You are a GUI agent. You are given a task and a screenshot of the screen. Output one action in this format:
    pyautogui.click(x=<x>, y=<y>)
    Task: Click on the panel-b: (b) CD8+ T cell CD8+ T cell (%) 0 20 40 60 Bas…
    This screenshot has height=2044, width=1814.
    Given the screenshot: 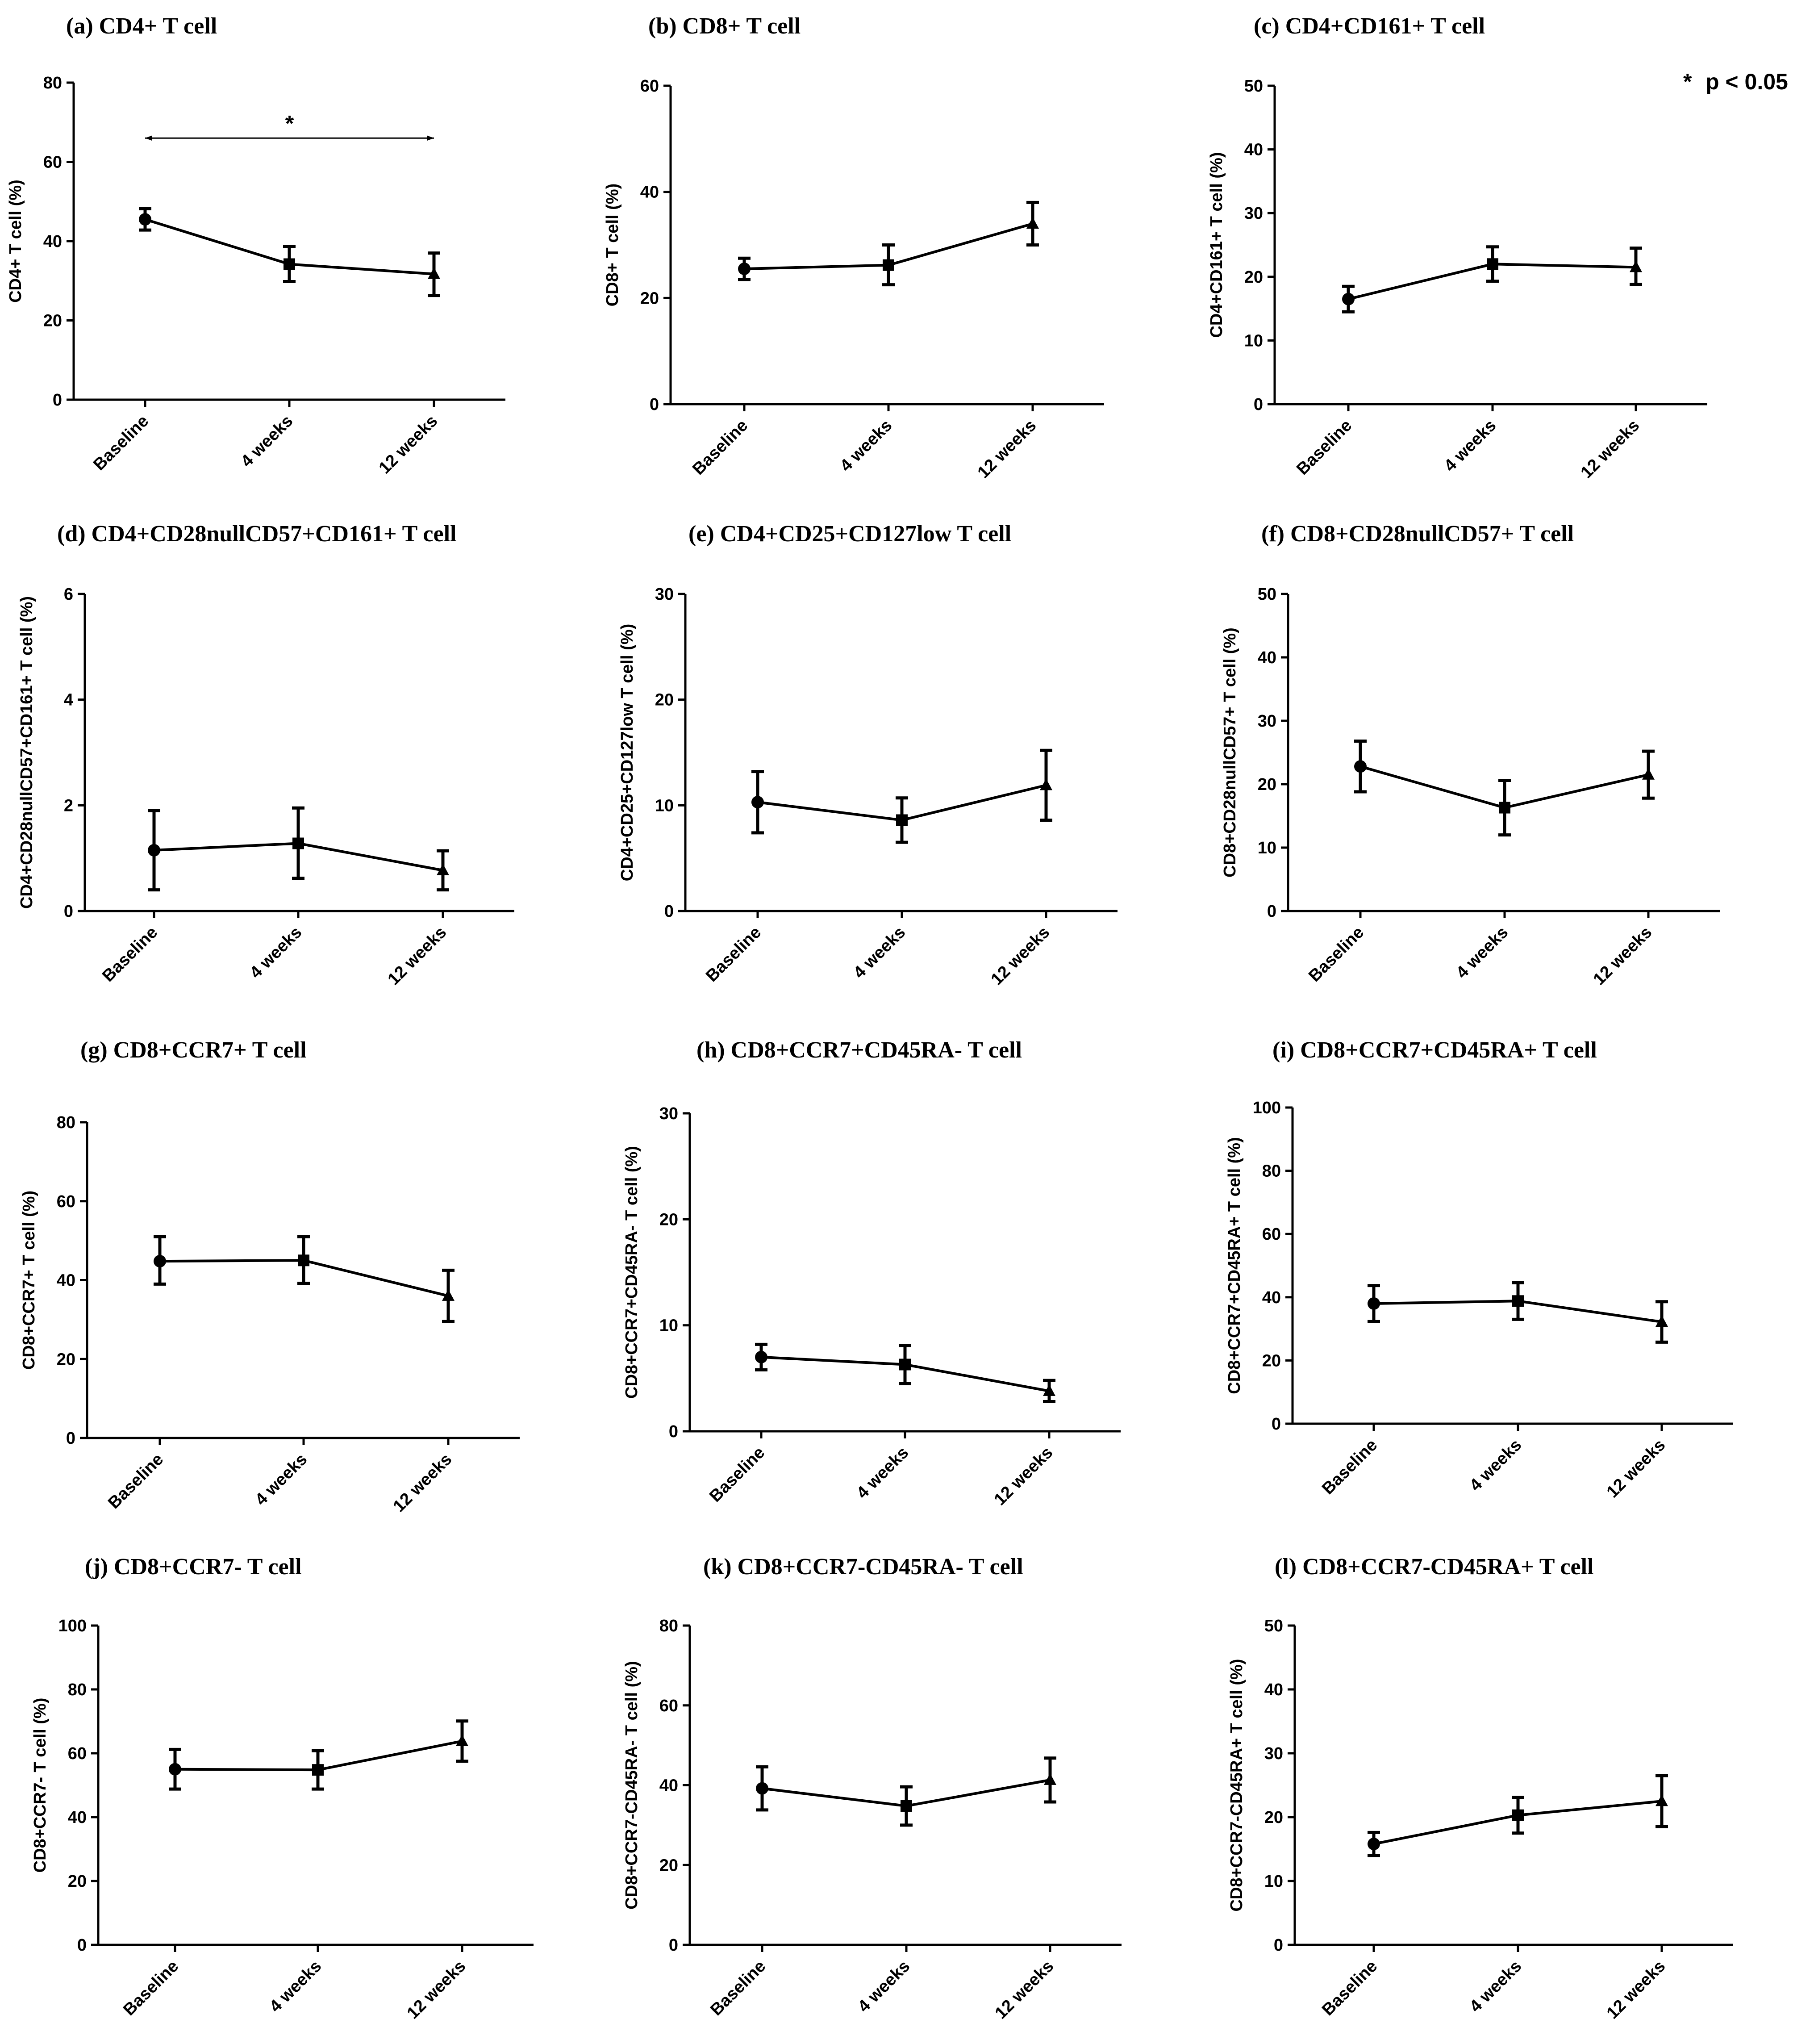 What is the action you would take?
    pyautogui.click(x=853, y=247)
    